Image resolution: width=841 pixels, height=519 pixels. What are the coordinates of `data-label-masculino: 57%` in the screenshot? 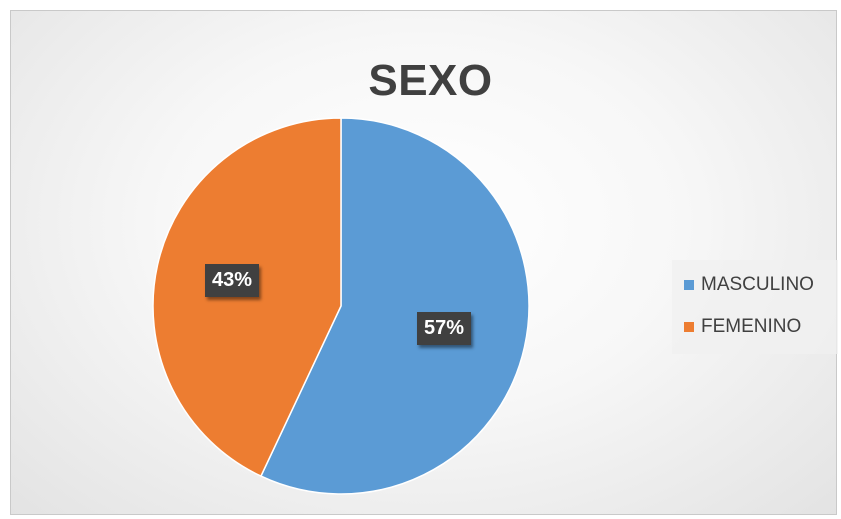 It's located at (444, 328).